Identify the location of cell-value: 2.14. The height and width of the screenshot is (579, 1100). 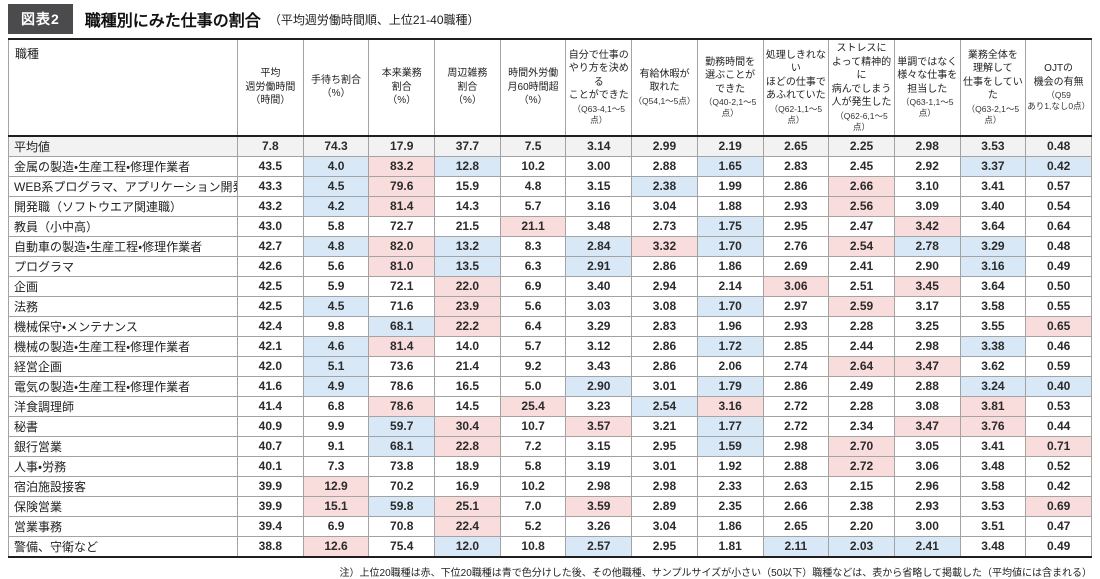
(730, 286).